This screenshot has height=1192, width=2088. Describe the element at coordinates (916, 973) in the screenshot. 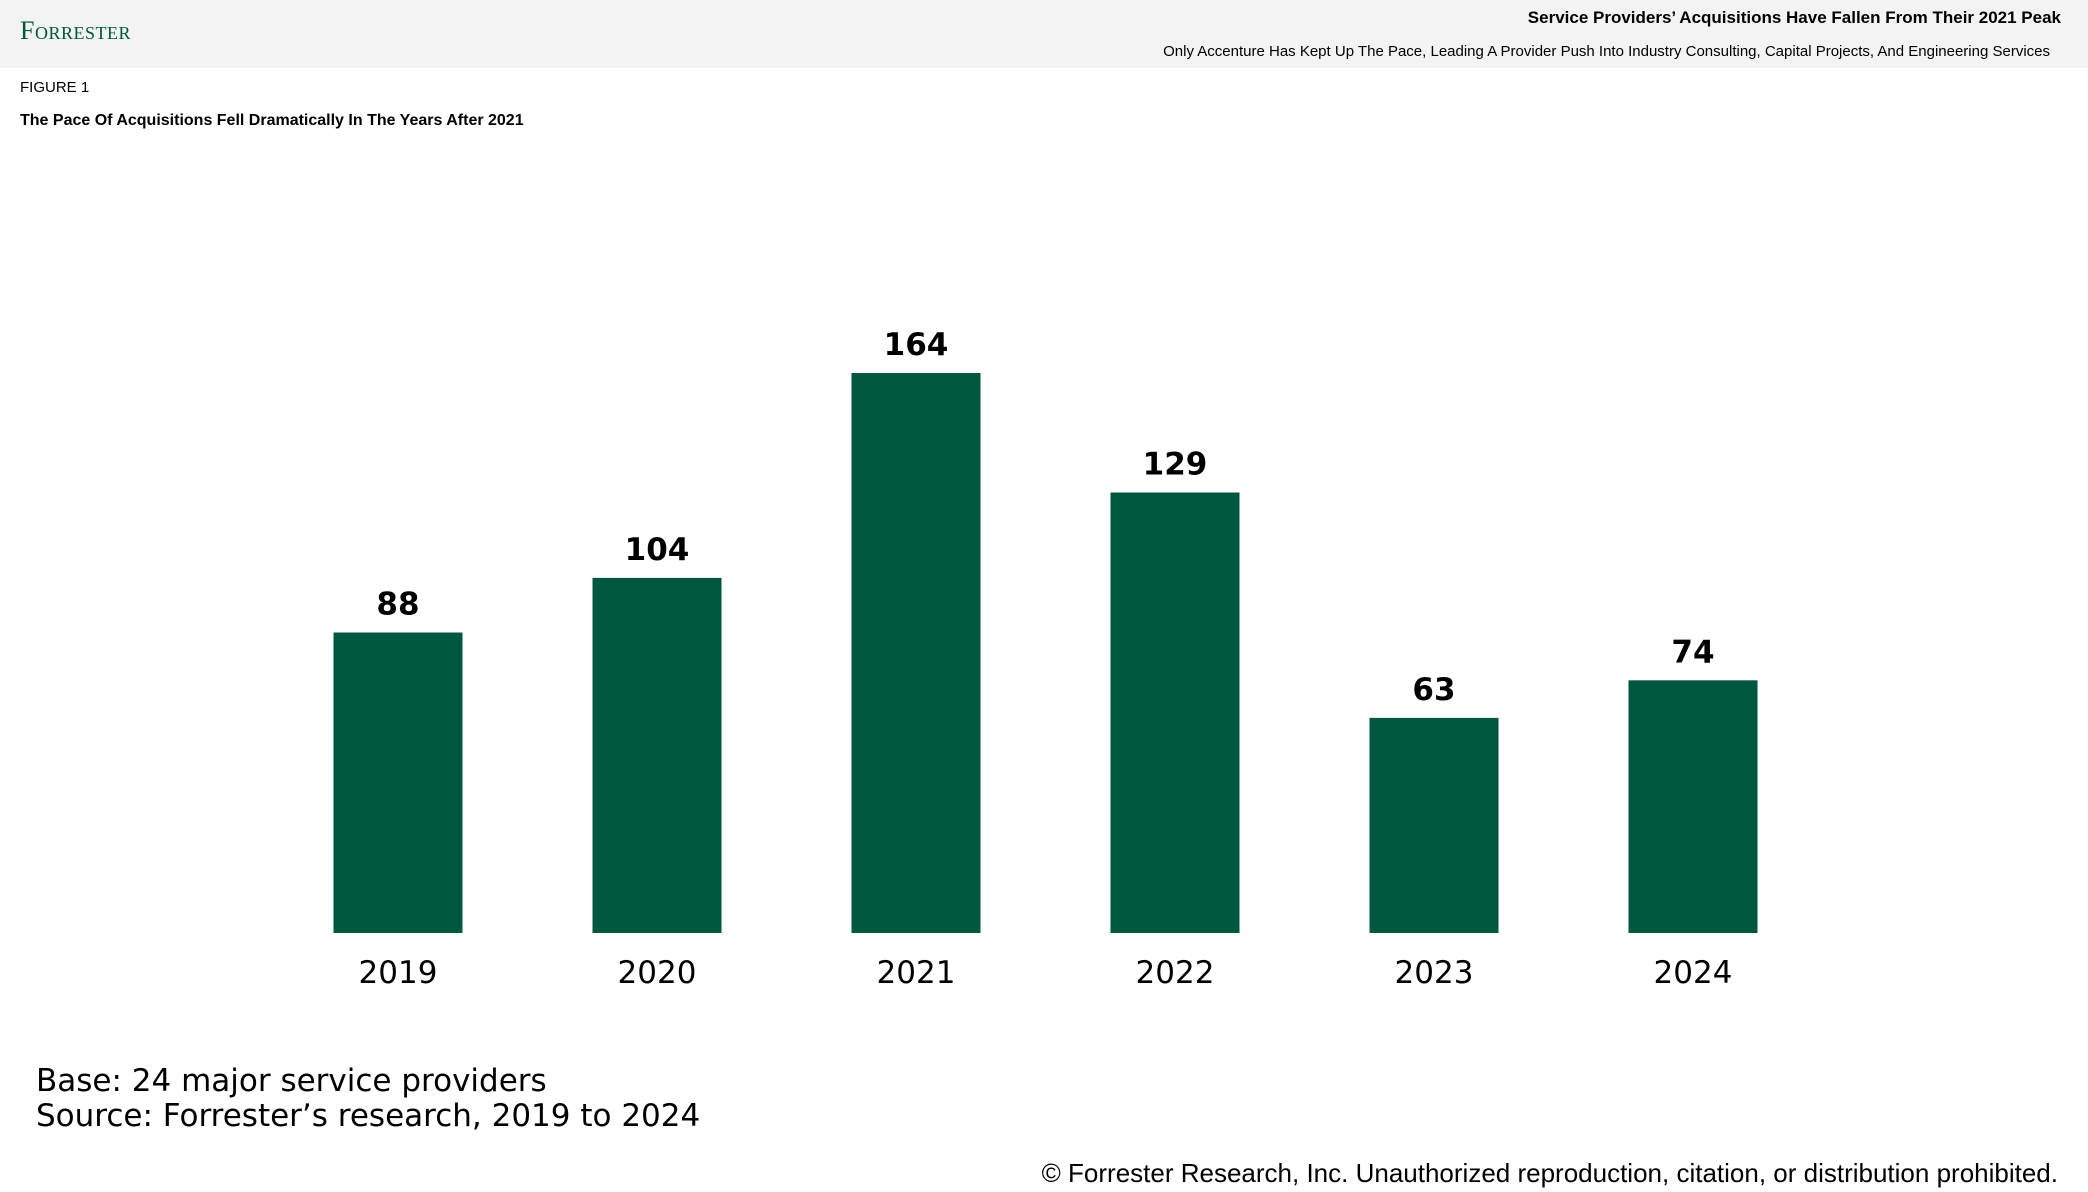

I see `x-tick-label-2021: 2021` at that location.